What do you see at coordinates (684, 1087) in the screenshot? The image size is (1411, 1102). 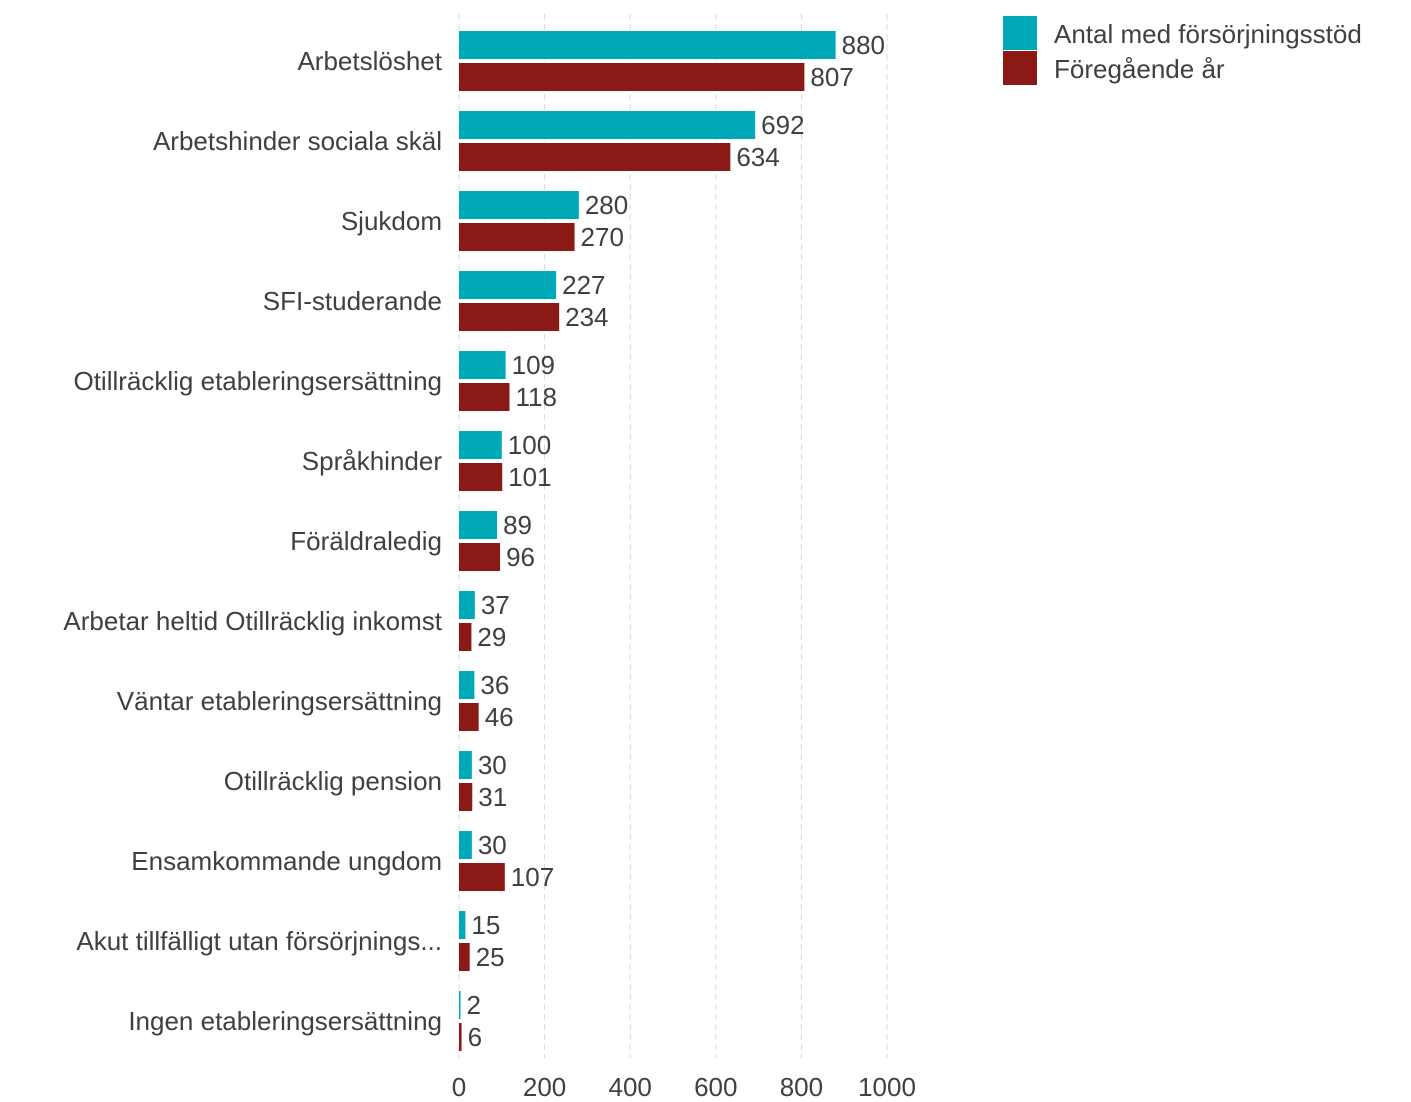 I see `x-axis-ticks: 0 200 400 600 800 1000` at bounding box center [684, 1087].